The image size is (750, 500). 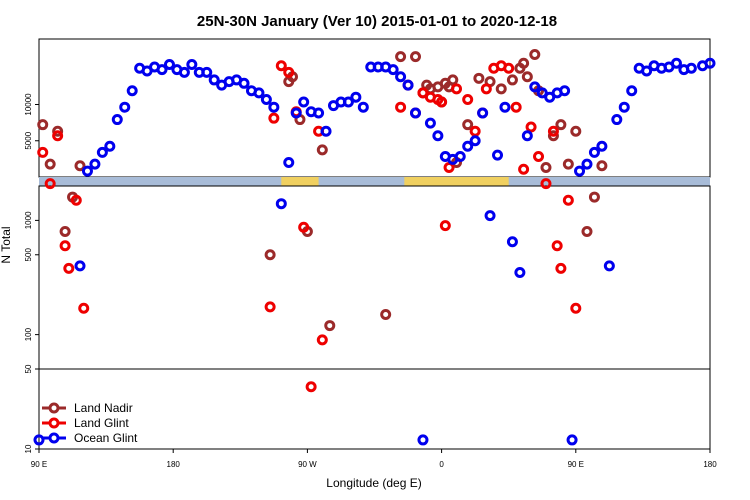 What do you see at coordinates (28, 368) in the screenshot?
I see `lower-y-tick-label: 50` at bounding box center [28, 368].